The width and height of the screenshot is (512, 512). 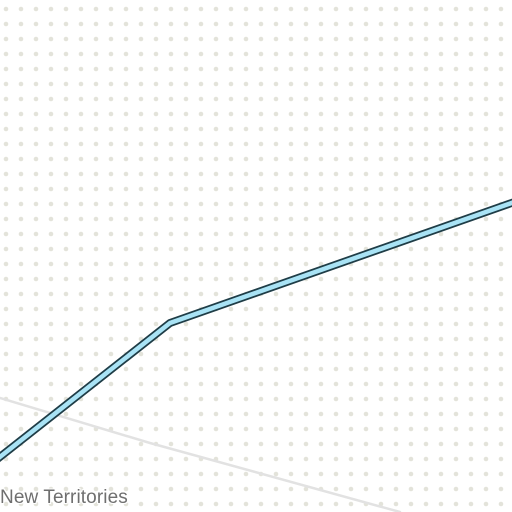 I want to click on place-label-new-territories: New Territories, so click(x=64, y=497).